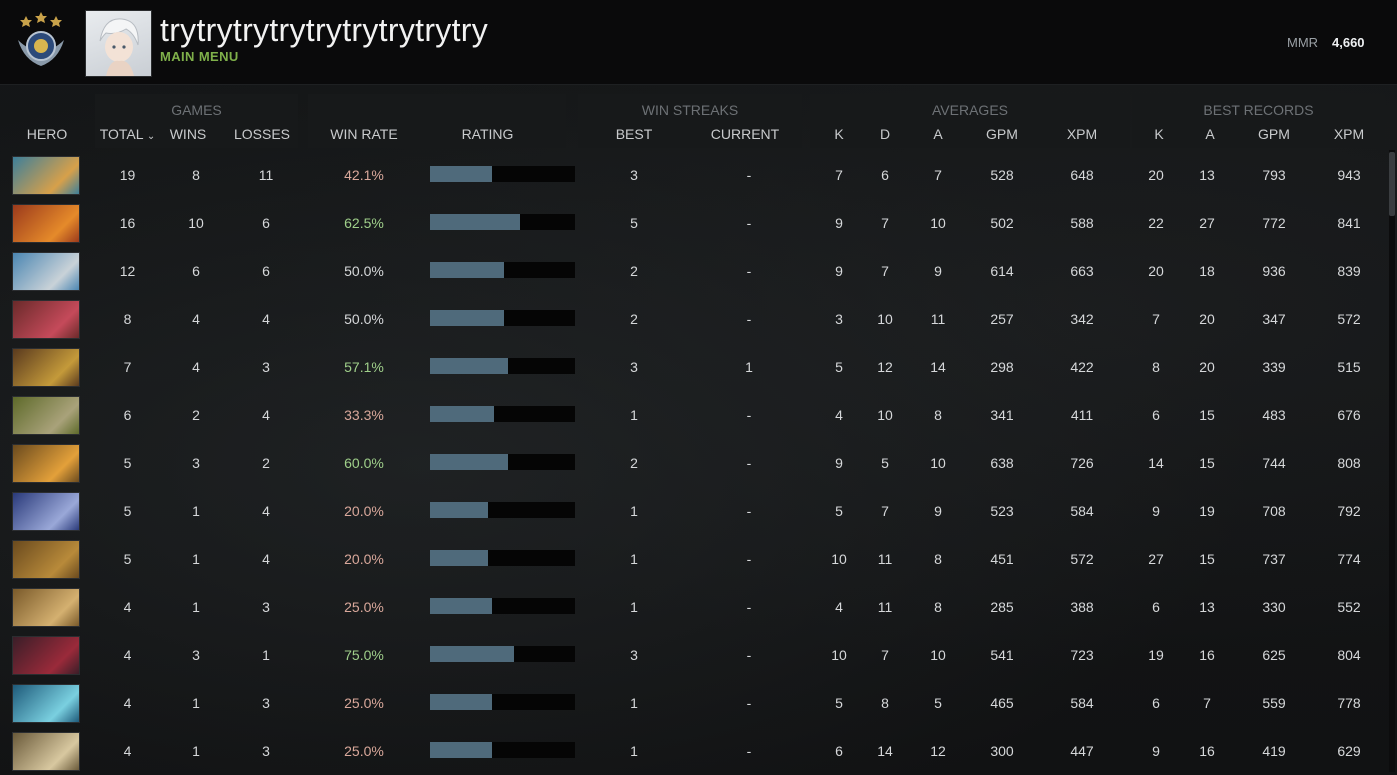  I want to click on cell-d: 12, so click(885, 367).